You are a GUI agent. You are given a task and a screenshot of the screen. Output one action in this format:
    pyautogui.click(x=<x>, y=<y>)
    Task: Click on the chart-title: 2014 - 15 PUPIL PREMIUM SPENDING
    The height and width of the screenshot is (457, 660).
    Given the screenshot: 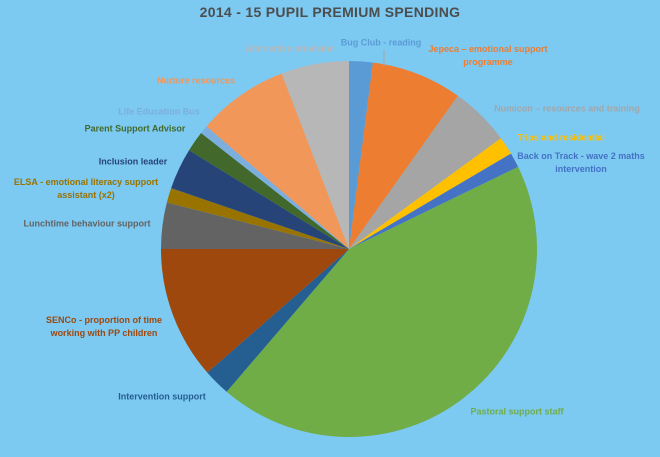 What is the action you would take?
    pyautogui.click(x=330, y=12)
    